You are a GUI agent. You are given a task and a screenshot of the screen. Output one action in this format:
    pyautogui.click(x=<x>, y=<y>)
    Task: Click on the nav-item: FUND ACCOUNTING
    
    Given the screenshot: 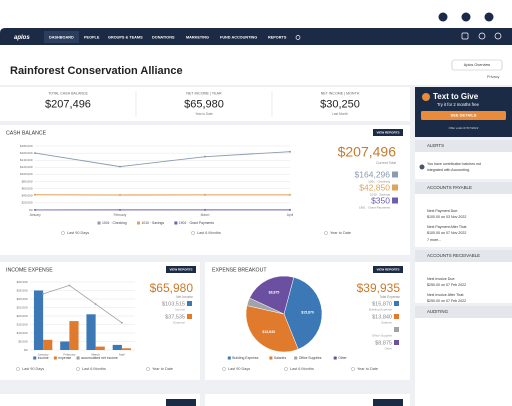 What is the action you would take?
    pyautogui.click(x=238, y=38)
    